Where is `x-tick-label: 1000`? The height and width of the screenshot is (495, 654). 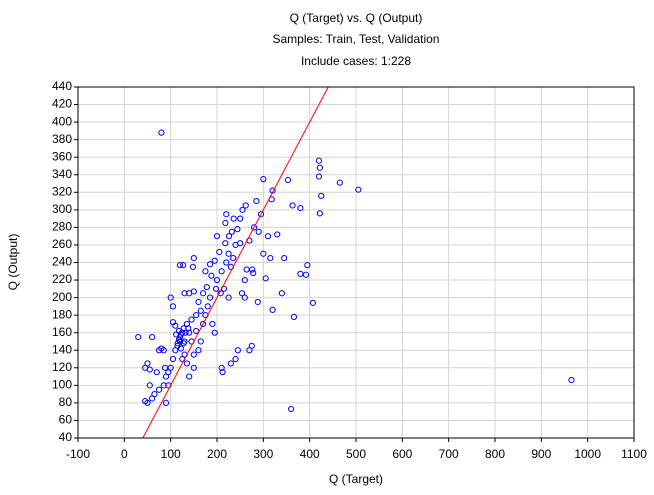 x-tick-label: 1000 is located at coordinates (587, 454).